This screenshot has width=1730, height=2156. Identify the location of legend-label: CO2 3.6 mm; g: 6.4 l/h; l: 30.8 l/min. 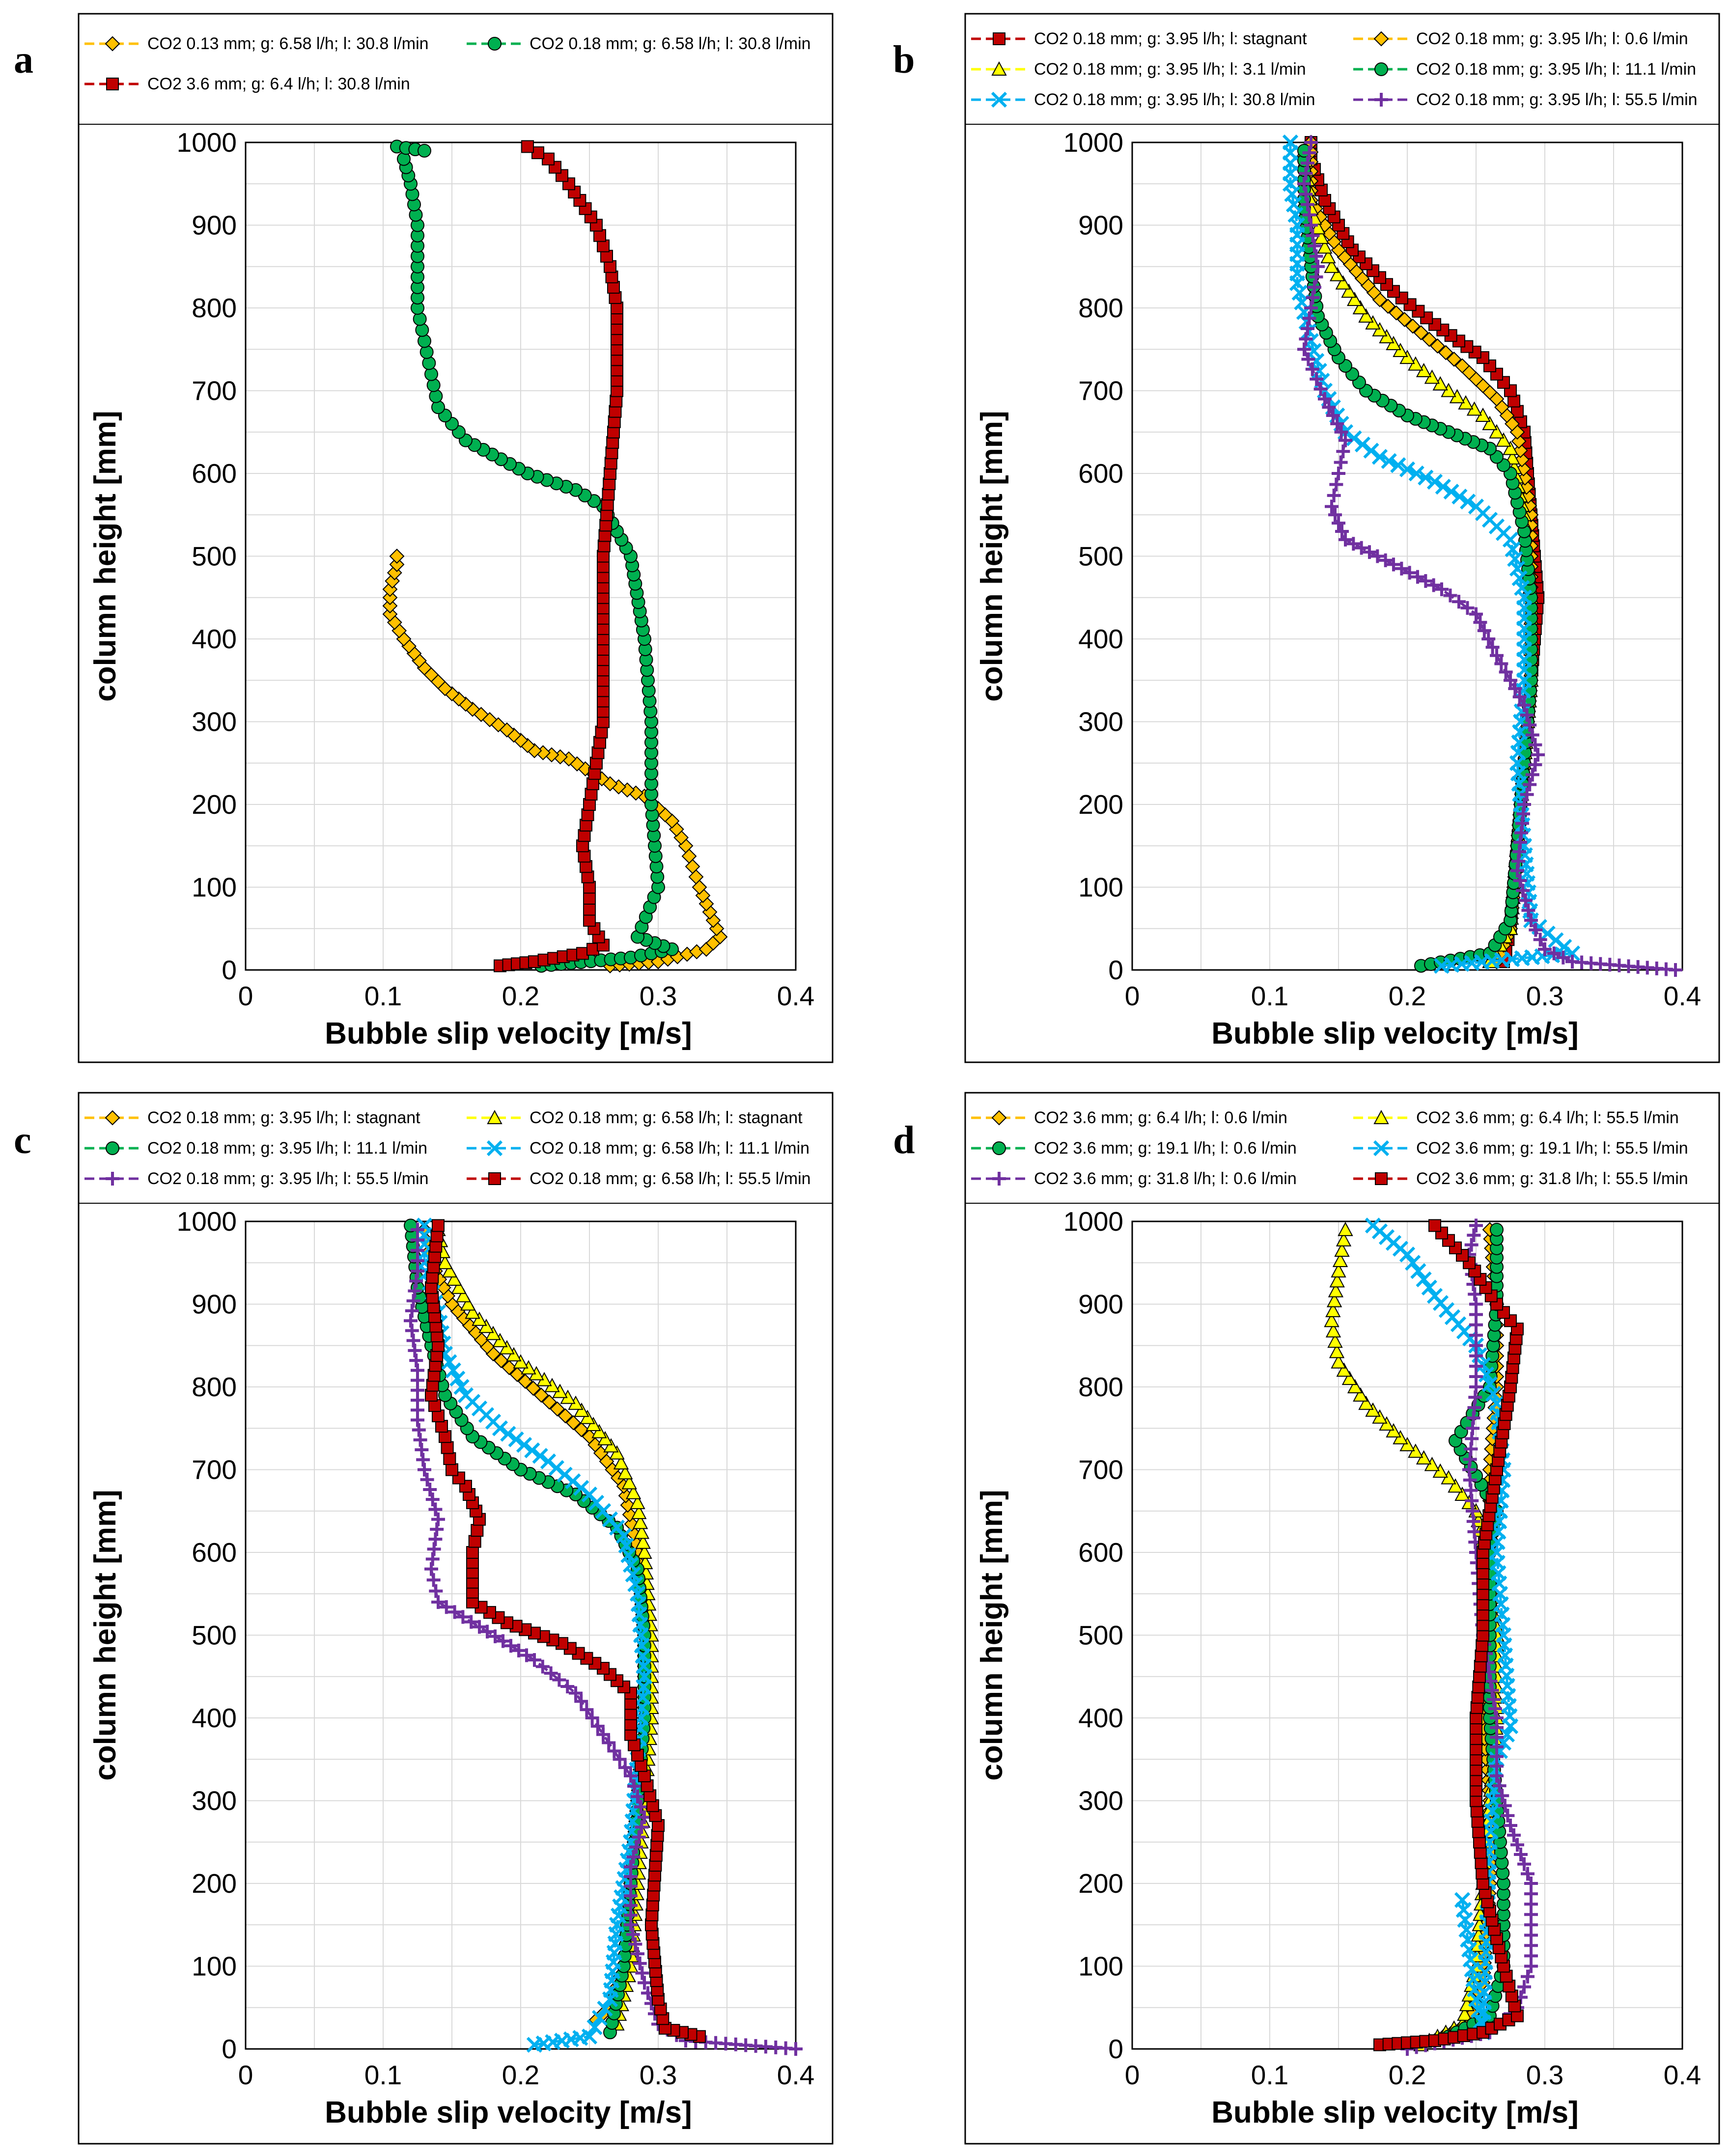
(278, 84).